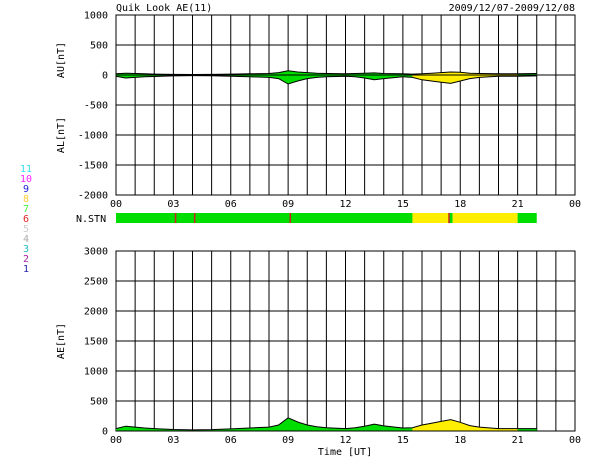 This screenshot has width=590, height=460. I want to click on p1-au-trace, so click(326, 73).